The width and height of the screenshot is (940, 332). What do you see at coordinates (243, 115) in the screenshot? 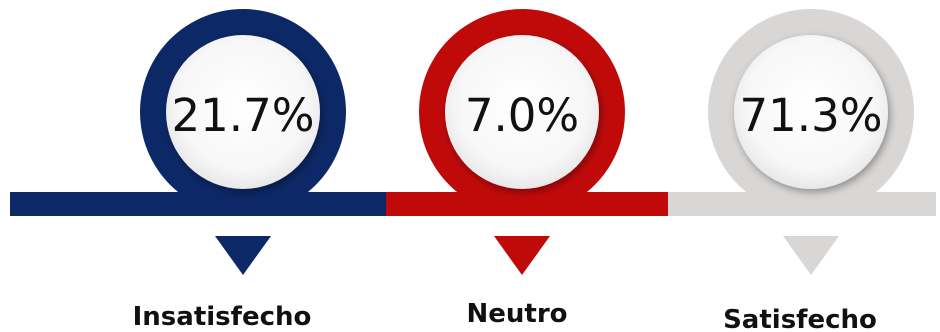
I see `value-label-insatisfecho: 21.7%` at bounding box center [243, 115].